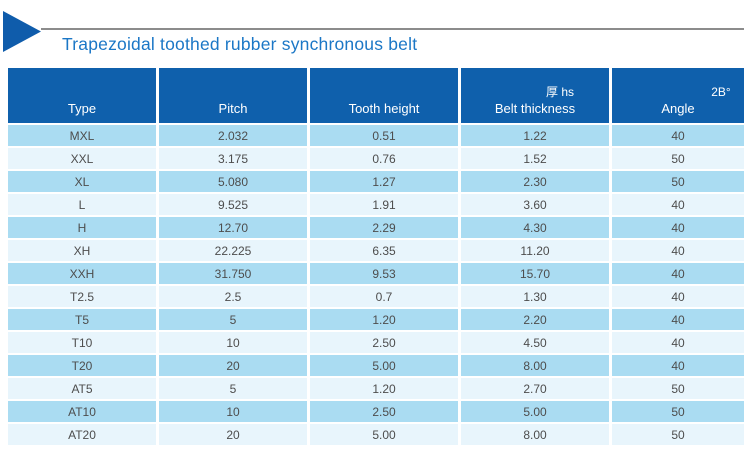  I want to click on table-cell: 1.27, so click(384, 181).